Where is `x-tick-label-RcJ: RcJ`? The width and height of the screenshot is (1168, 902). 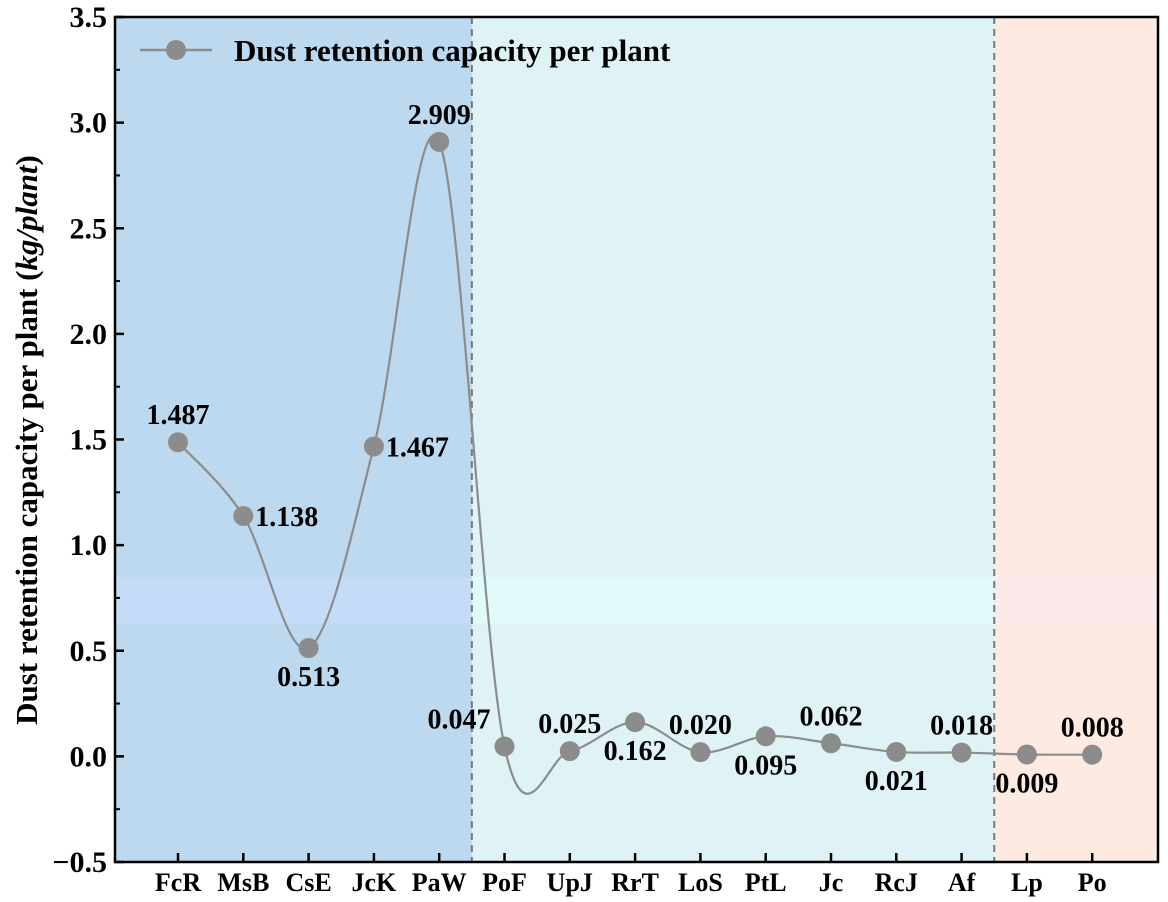 x-tick-label-RcJ: RcJ is located at coordinates (896, 882).